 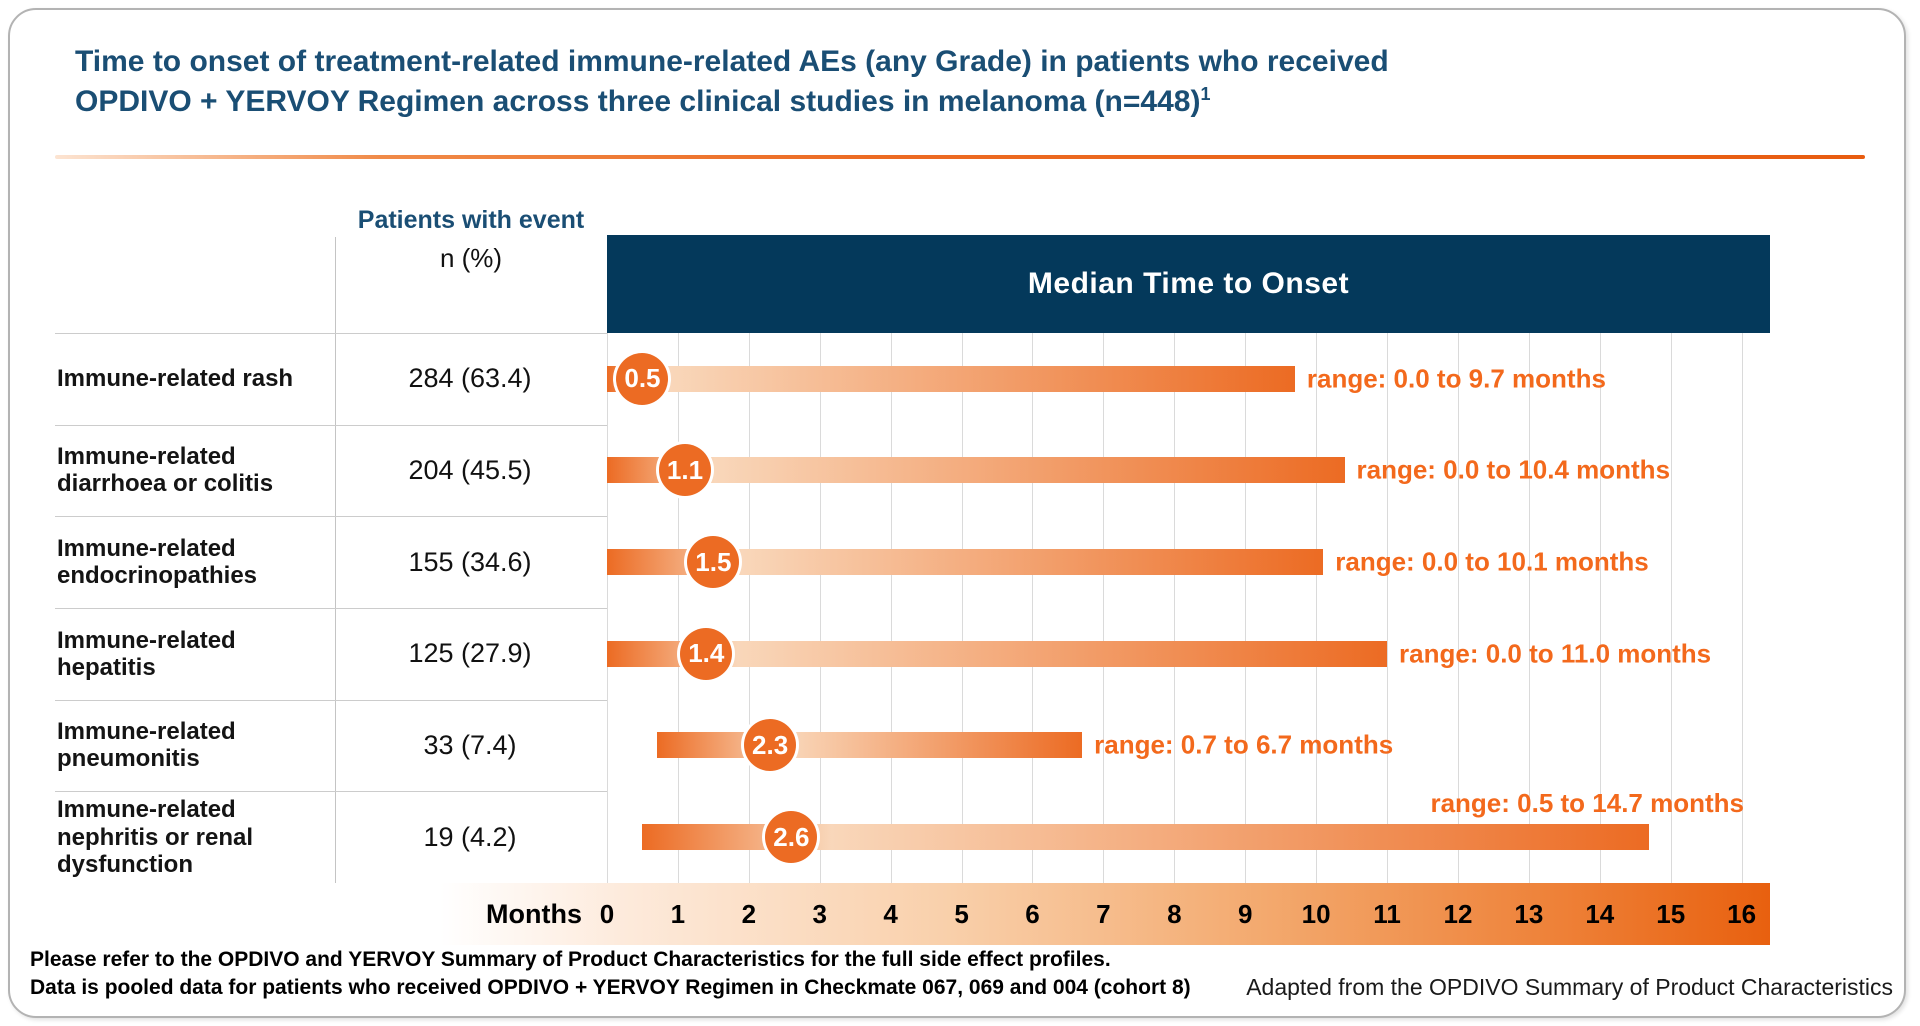 What do you see at coordinates (1492, 561) in the screenshot?
I see `range-label: range: 0.0 to 10.1 months` at bounding box center [1492, 561].